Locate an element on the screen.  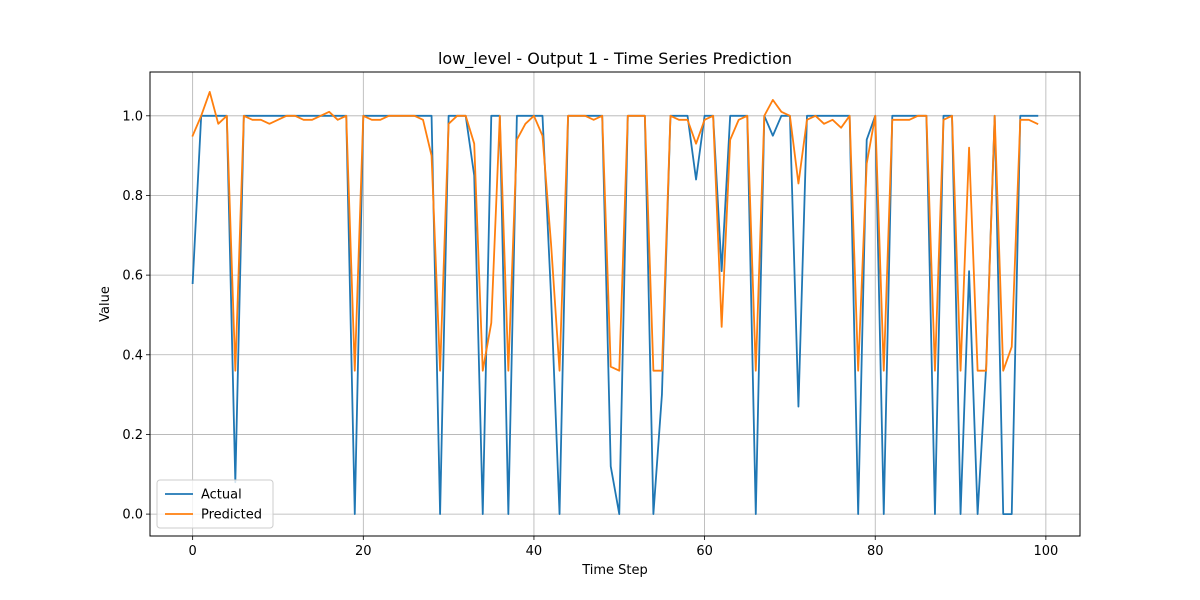
legend: Actual Predicted is located at coordinates (215, 504).